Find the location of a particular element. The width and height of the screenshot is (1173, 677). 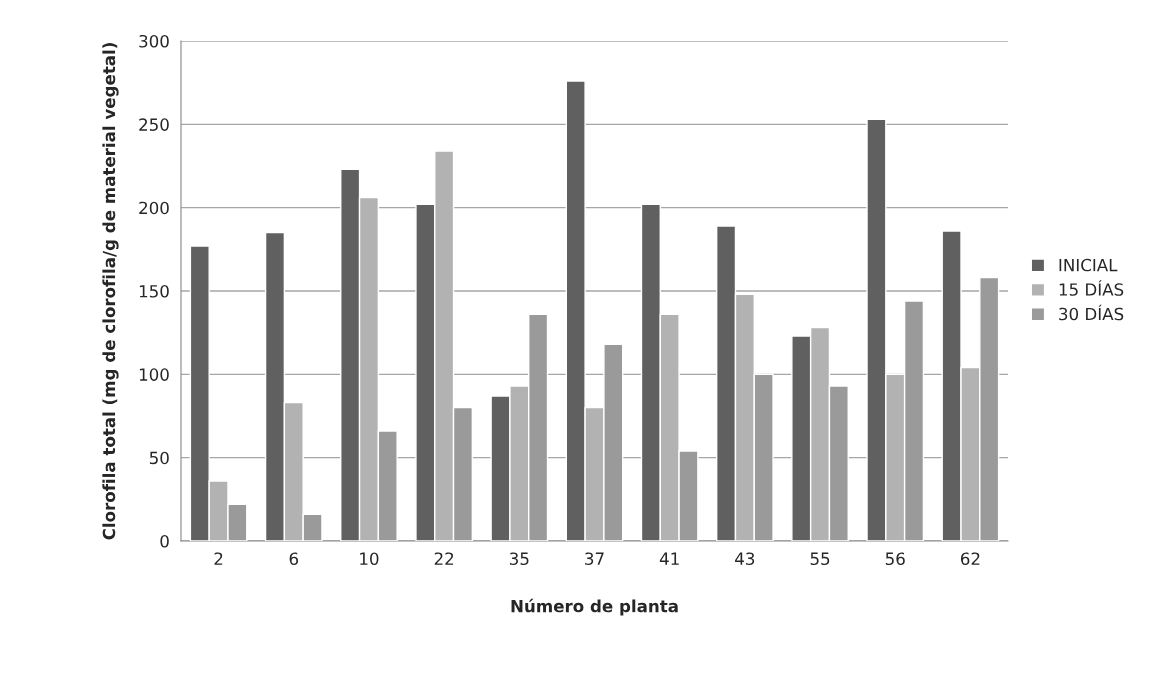

x-tick-label: 6 is located at coordinates (294, 559).